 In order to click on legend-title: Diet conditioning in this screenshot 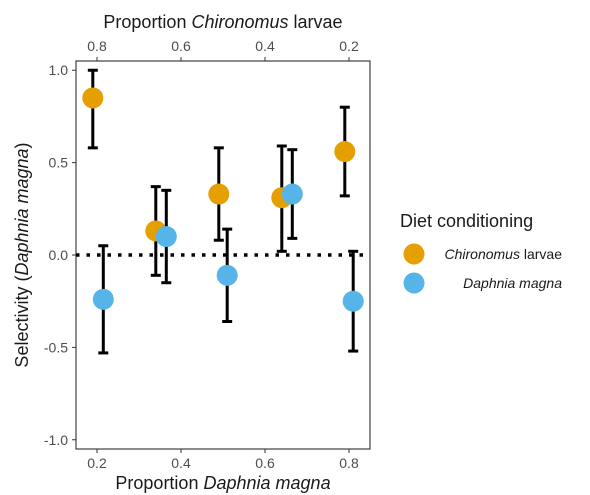, I will do `click(466, 221)`.